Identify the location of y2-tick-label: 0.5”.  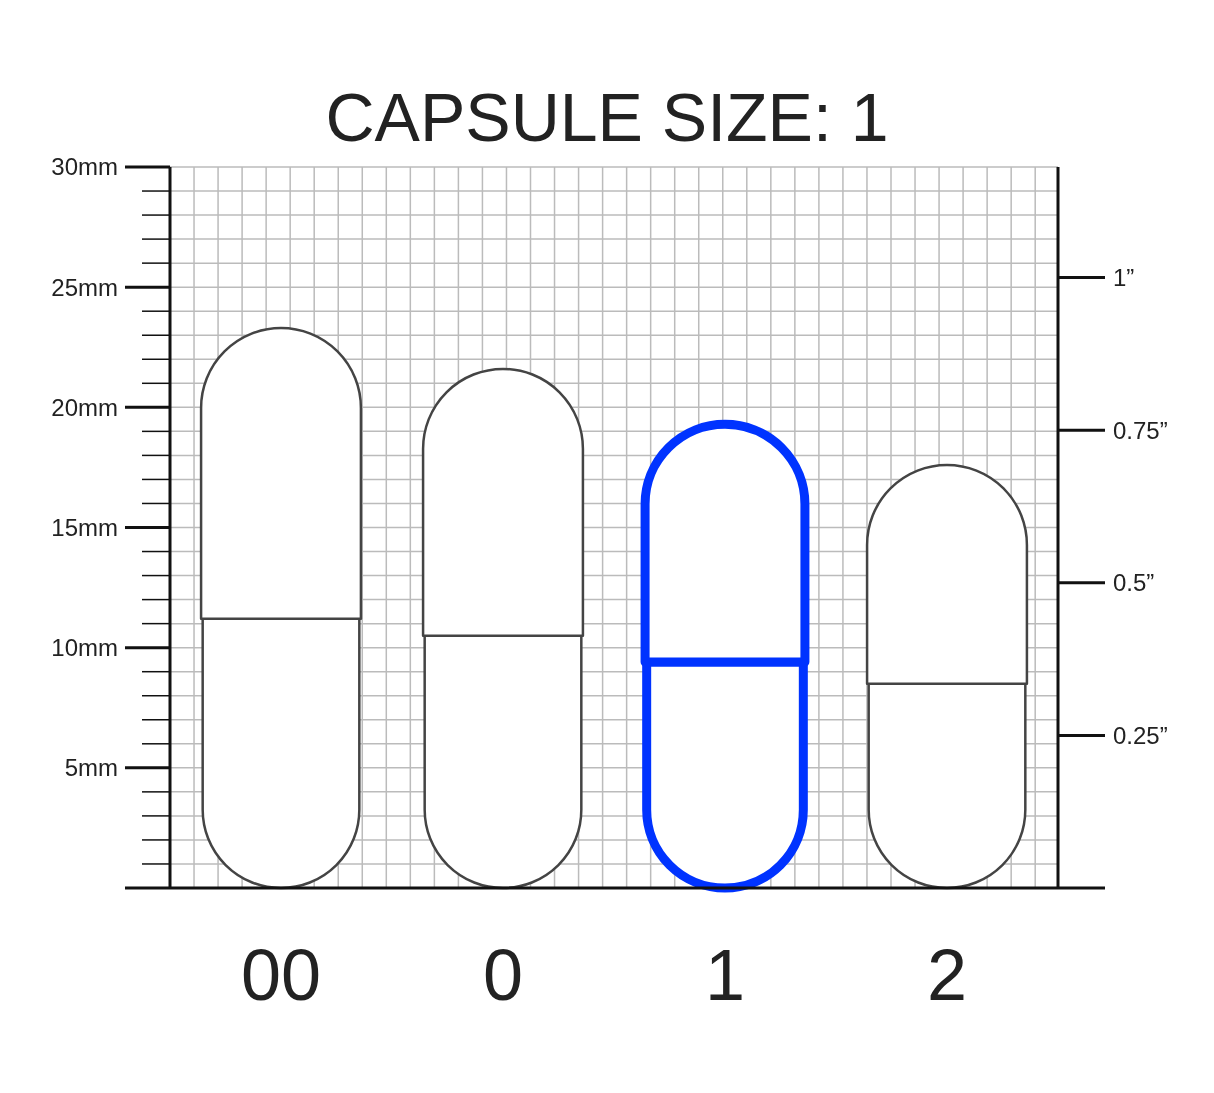
(1134, 583).